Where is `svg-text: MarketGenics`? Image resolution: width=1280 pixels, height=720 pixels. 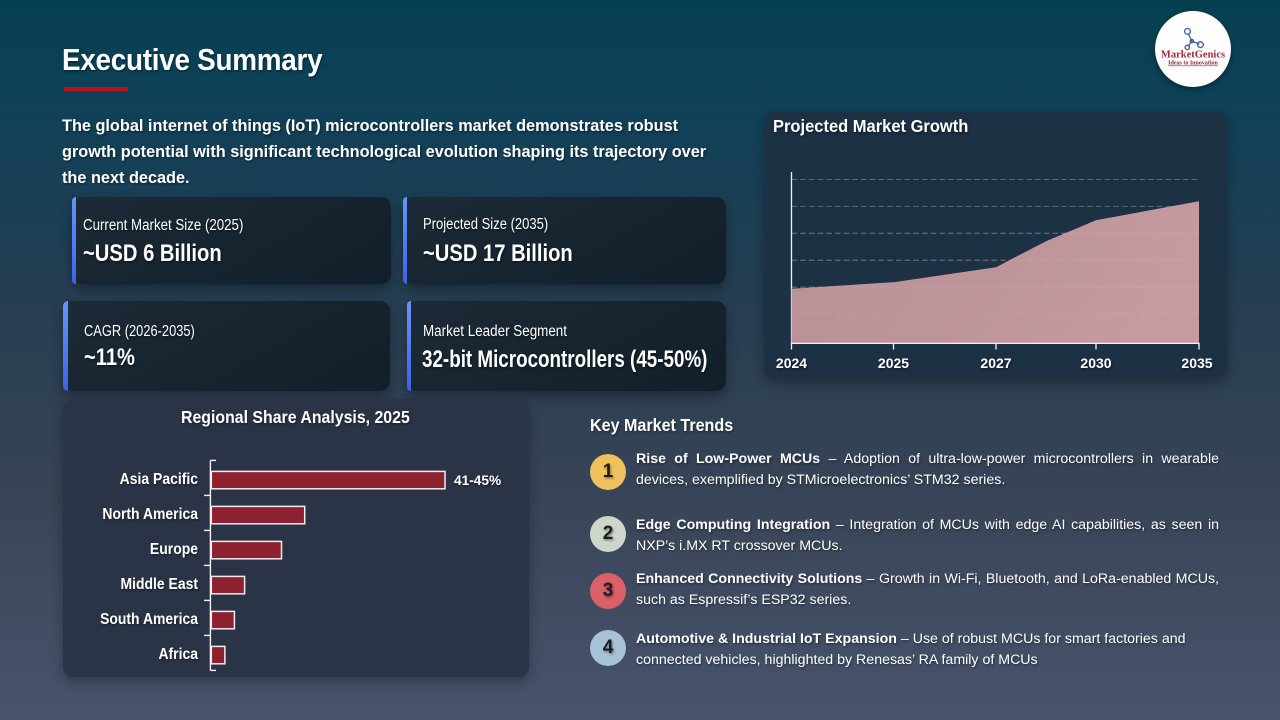
svg-text: MarketGenics is located at coordinates (1193, 55).